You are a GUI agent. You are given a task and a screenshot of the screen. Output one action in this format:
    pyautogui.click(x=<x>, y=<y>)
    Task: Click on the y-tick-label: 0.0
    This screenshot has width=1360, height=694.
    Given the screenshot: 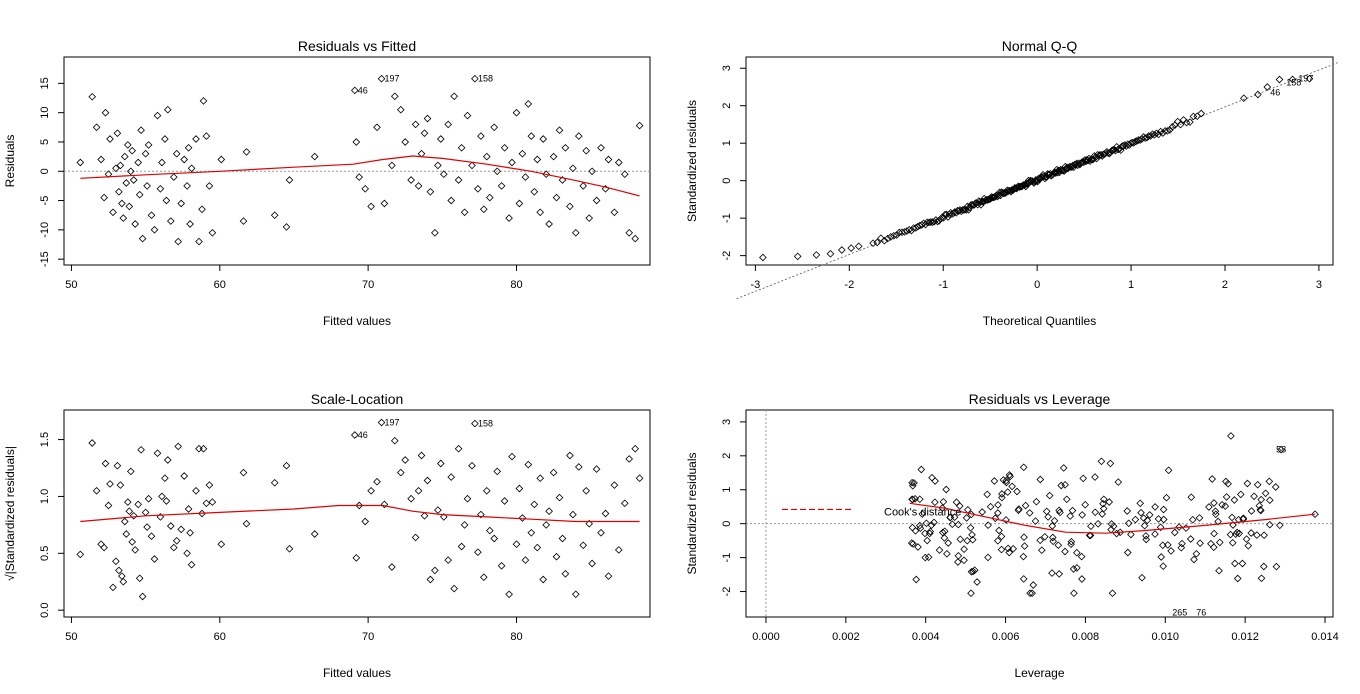 What is the action you would take?
    pyautogui.click(x=45, y=610)
    